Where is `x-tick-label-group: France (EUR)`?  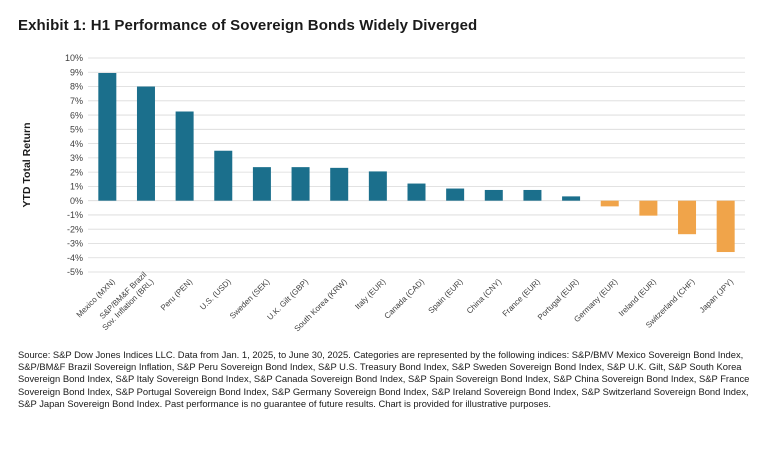 x-tick-label-group: France (EUR) is located at coordinates (521, 297).